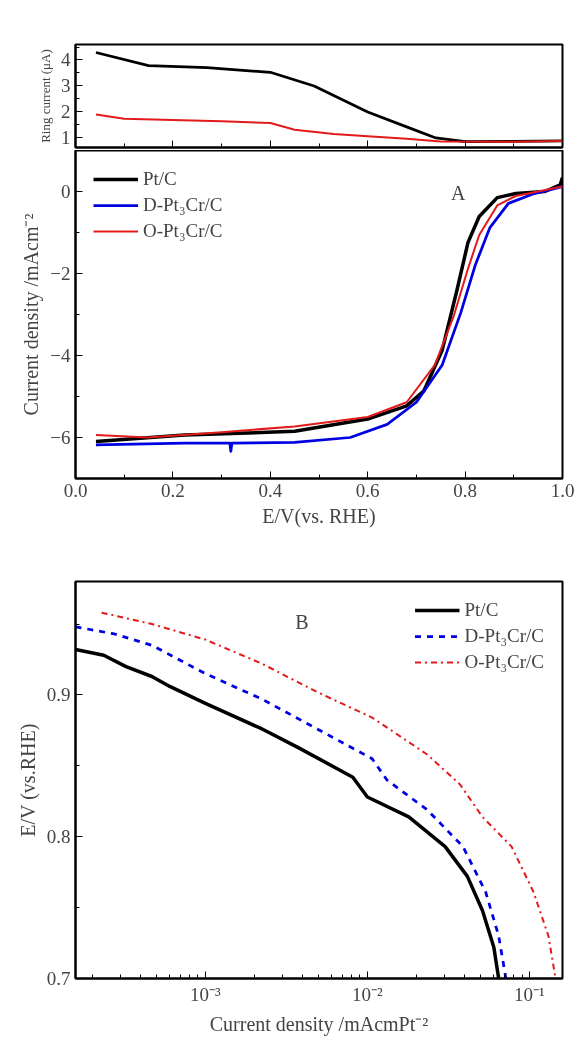  I want to click on y-tick-label: 0.9, so click(58, 695).